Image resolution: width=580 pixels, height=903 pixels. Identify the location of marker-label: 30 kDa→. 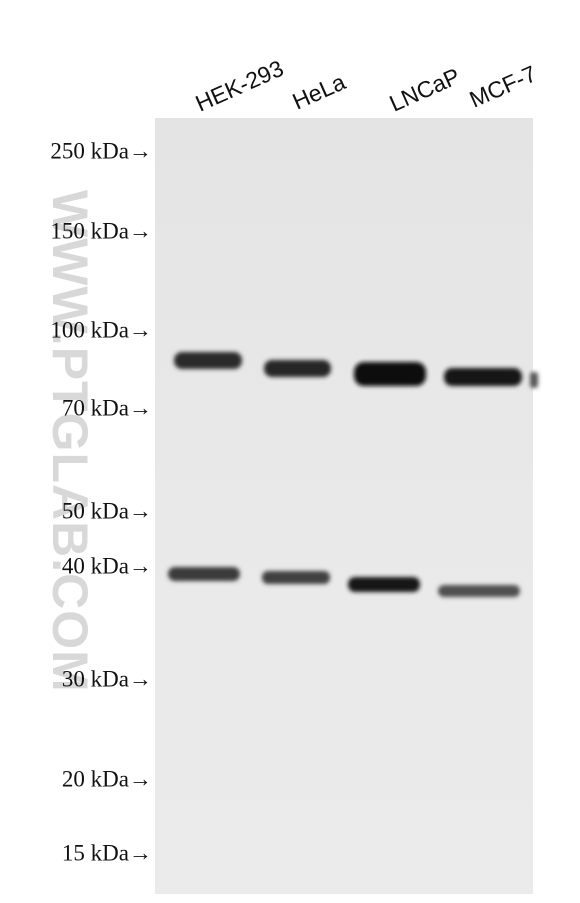
(107, 678).